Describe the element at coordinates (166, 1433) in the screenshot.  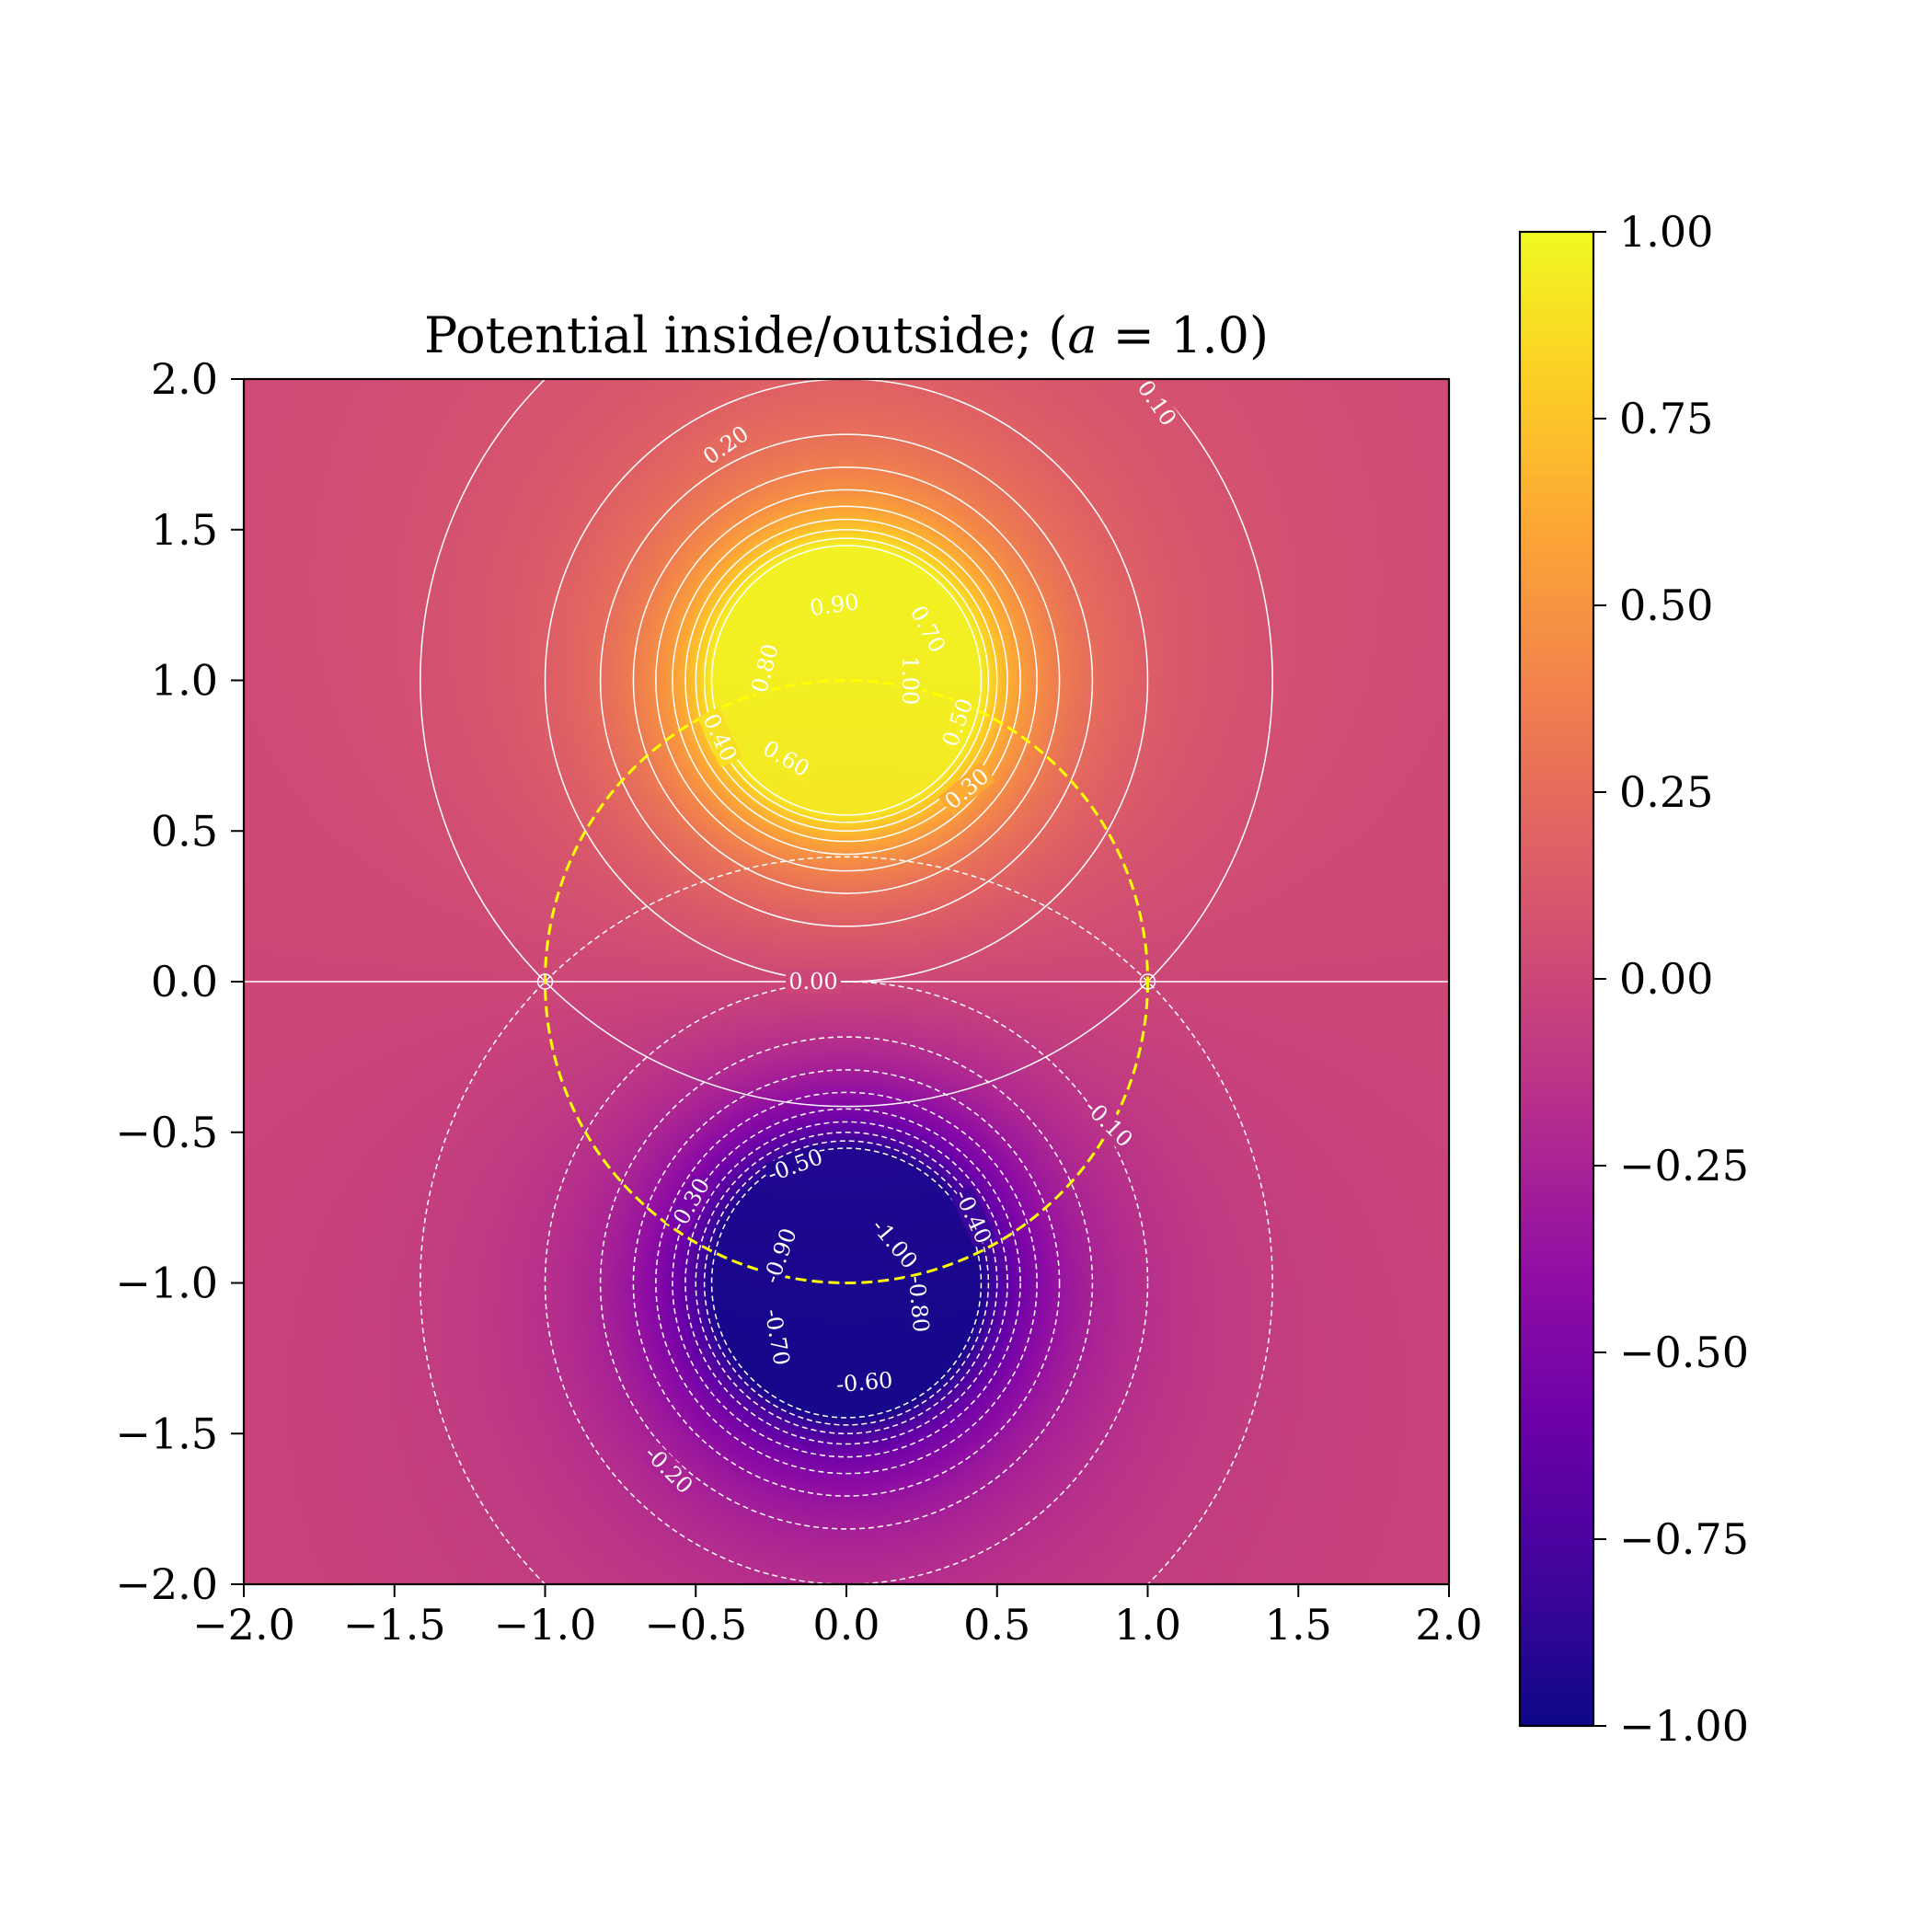
I see `y-tick-label: −1.5` at that location.